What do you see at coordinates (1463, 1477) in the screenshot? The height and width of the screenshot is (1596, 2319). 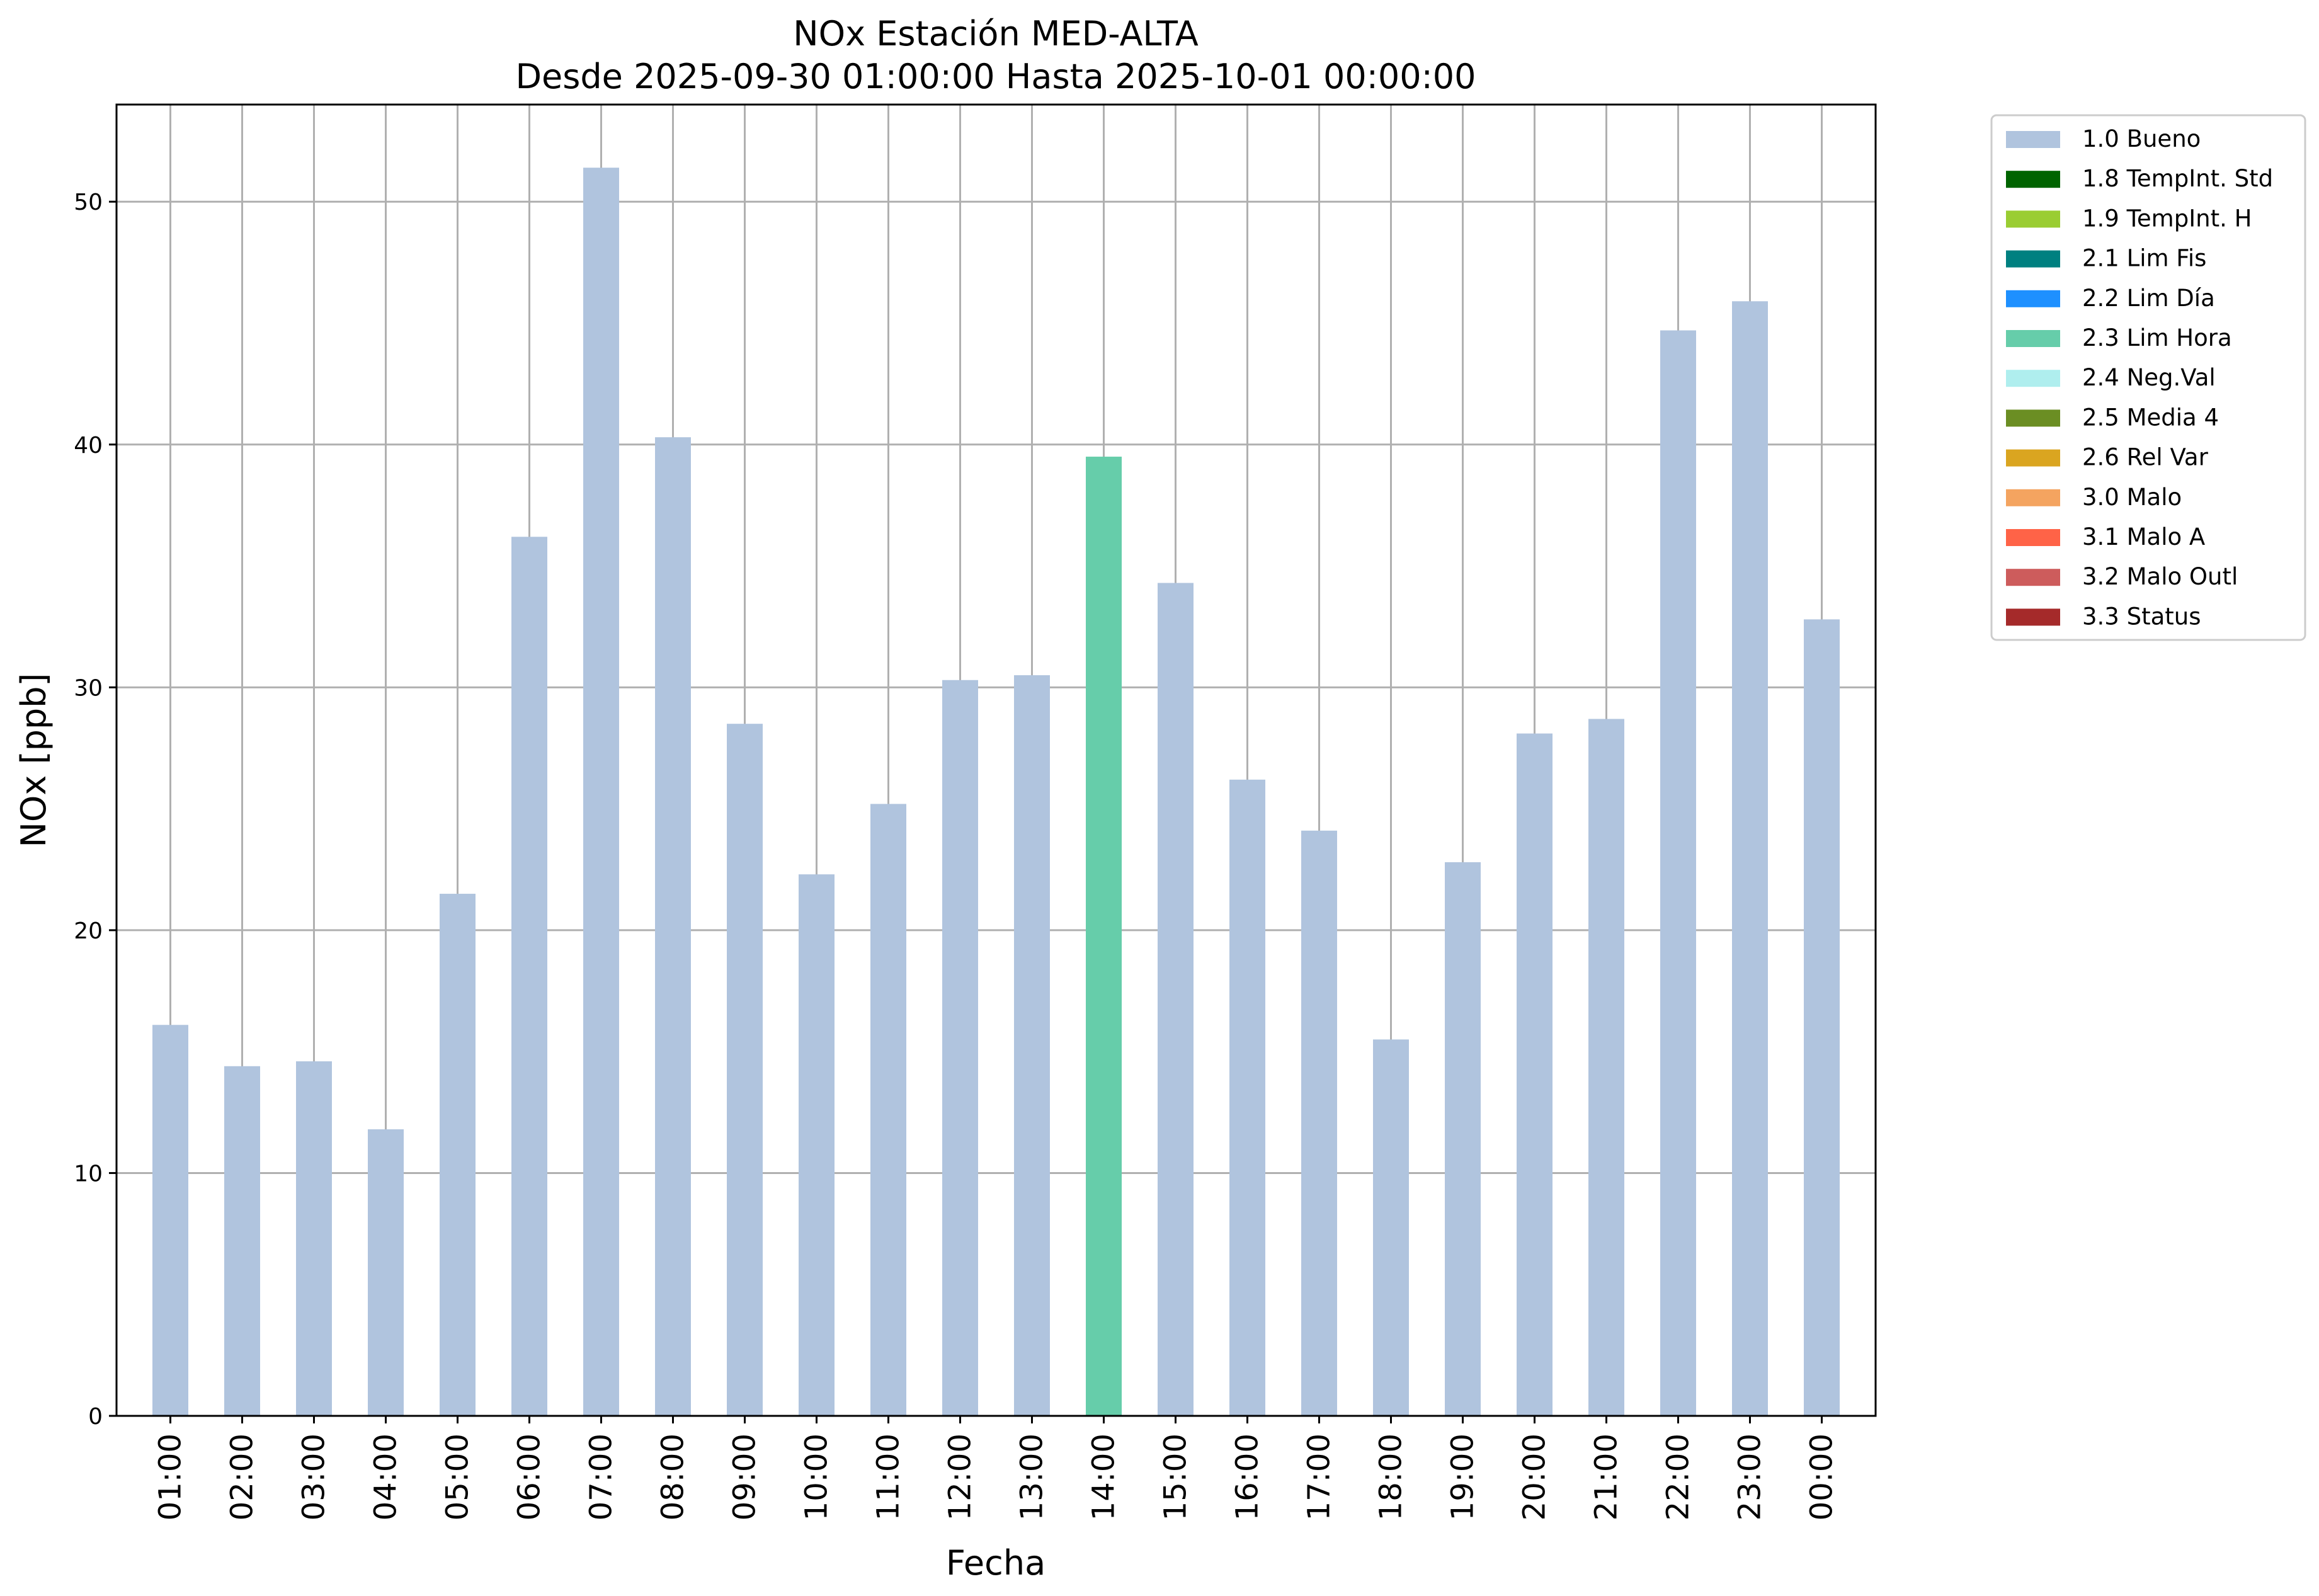 I see `x-tick-label: 19:00` at bounding box center [1463, 1477].